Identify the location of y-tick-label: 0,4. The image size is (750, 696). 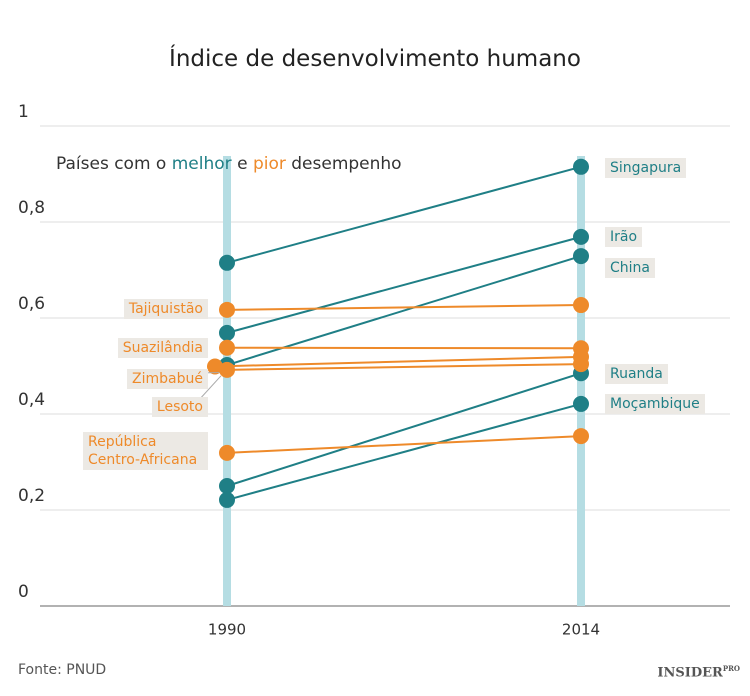
(31, 400).